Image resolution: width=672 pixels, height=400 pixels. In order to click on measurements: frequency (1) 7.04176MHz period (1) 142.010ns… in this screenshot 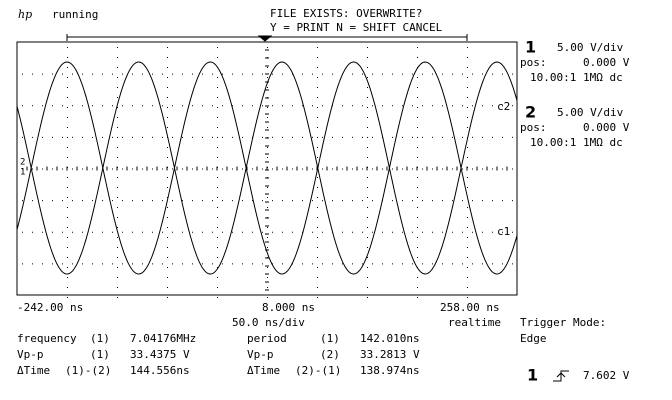, I will do `click(218, 354)`.